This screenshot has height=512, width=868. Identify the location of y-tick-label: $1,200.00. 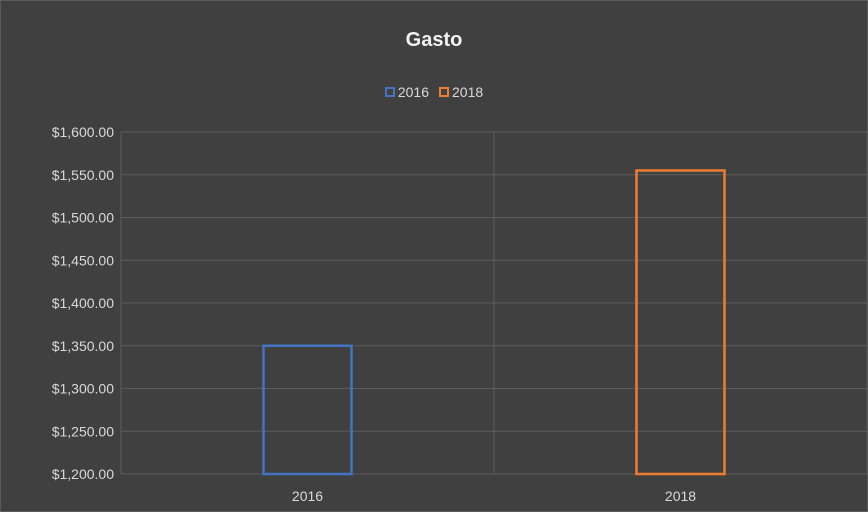
(83, 474).